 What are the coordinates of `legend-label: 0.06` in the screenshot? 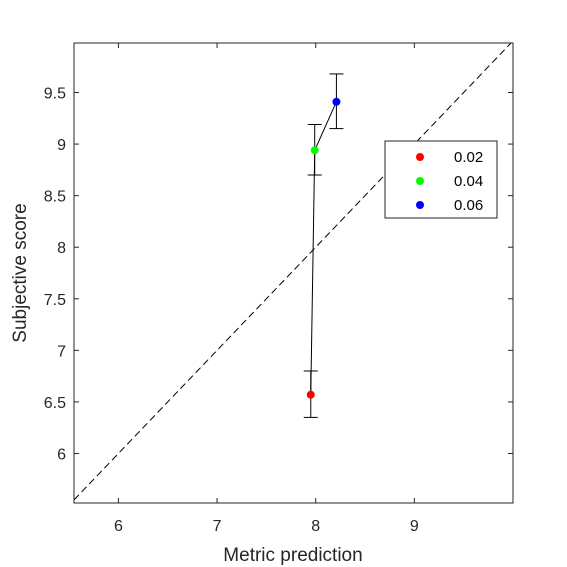 It's located at (468, 205).